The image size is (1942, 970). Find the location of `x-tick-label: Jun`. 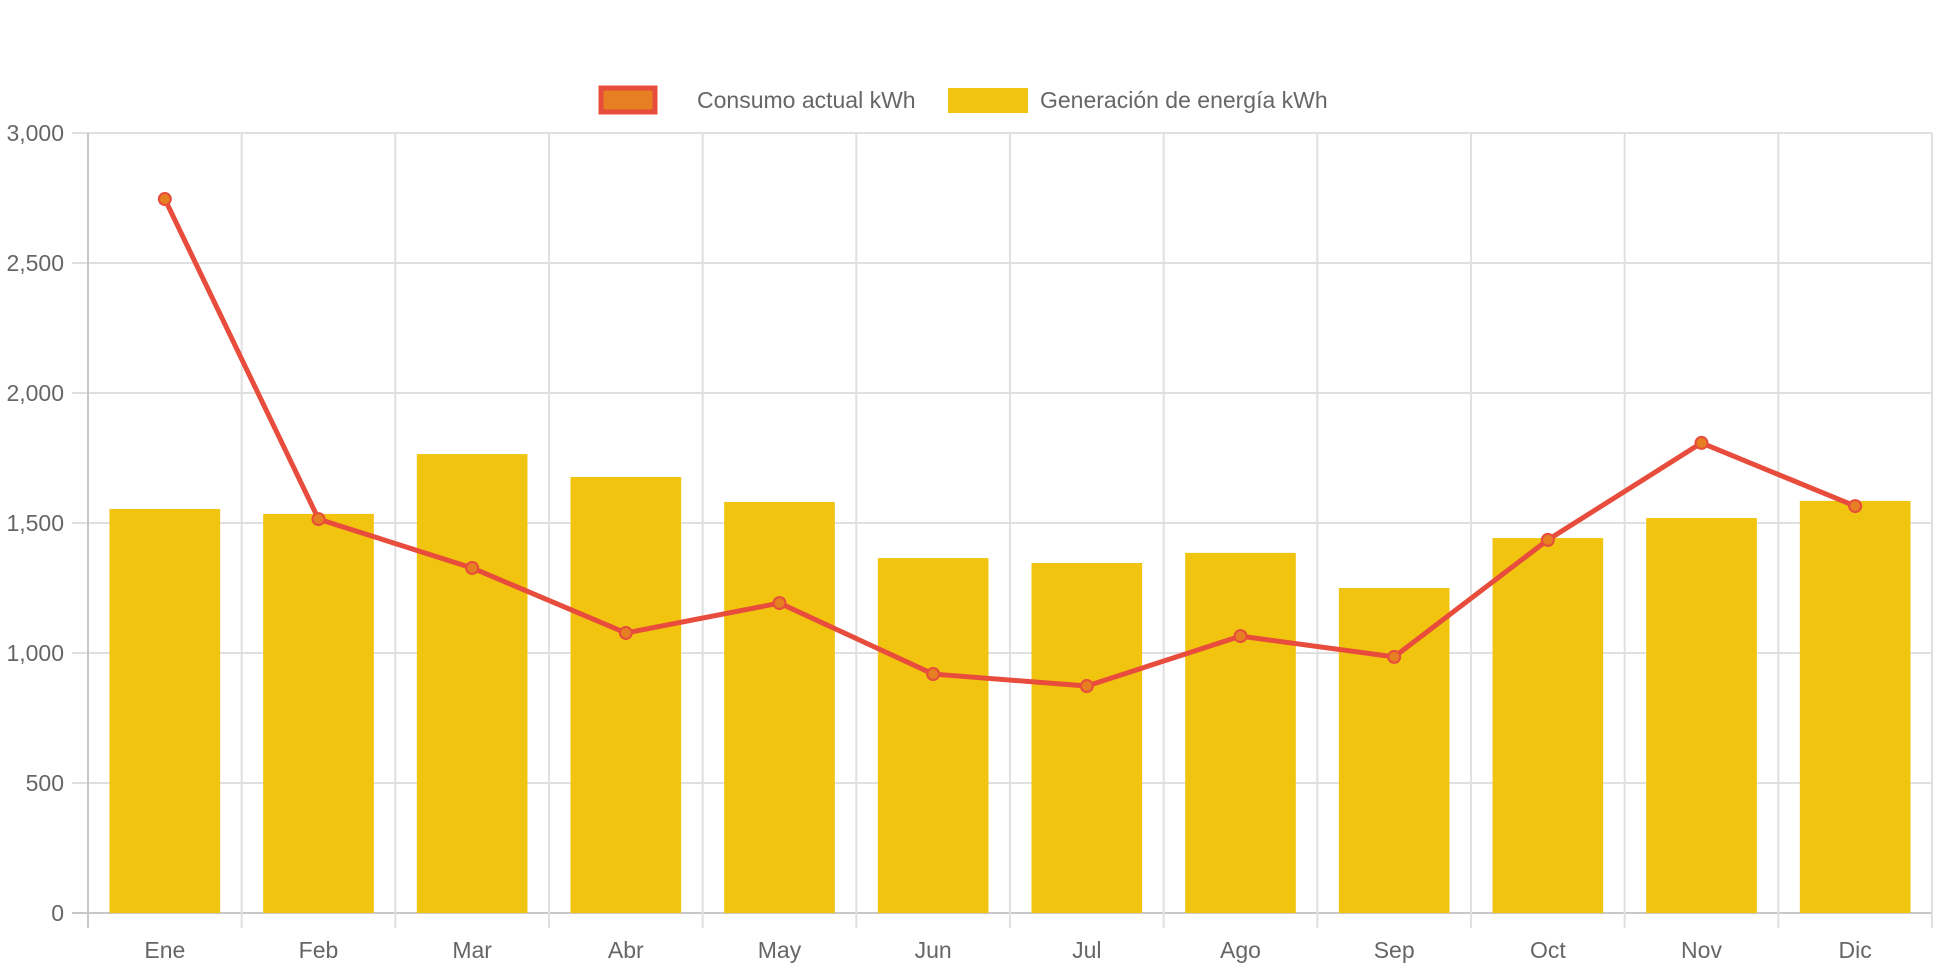

x-tick-label: Jun is located at coordinates (933, 950).